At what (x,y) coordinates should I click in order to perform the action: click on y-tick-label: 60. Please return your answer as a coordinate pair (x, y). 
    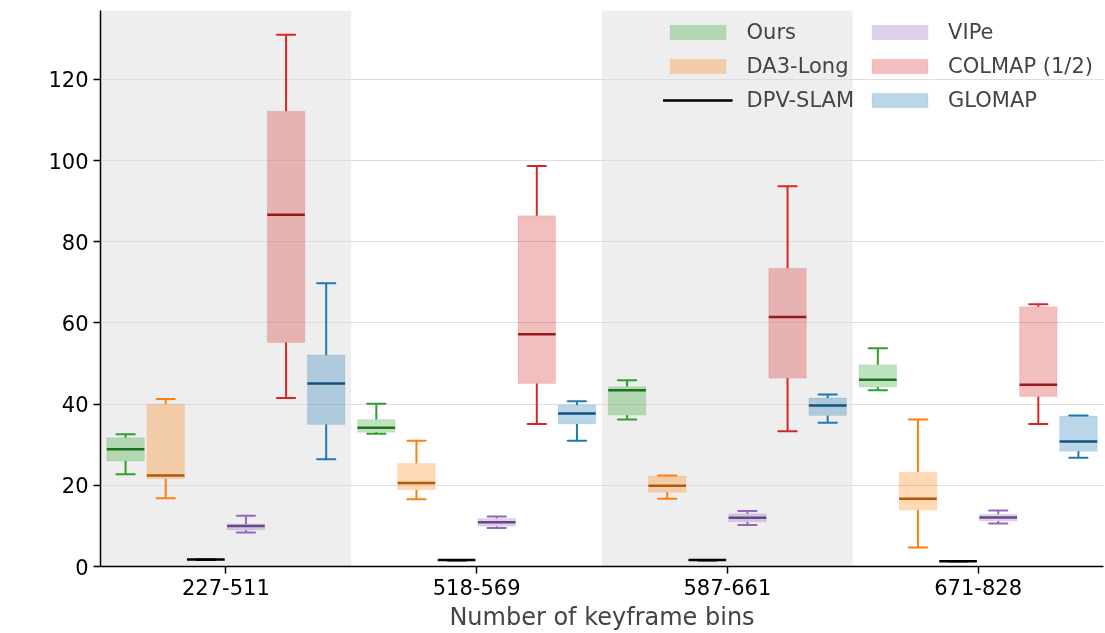
    Looking at the image, I should click on (75, 324).